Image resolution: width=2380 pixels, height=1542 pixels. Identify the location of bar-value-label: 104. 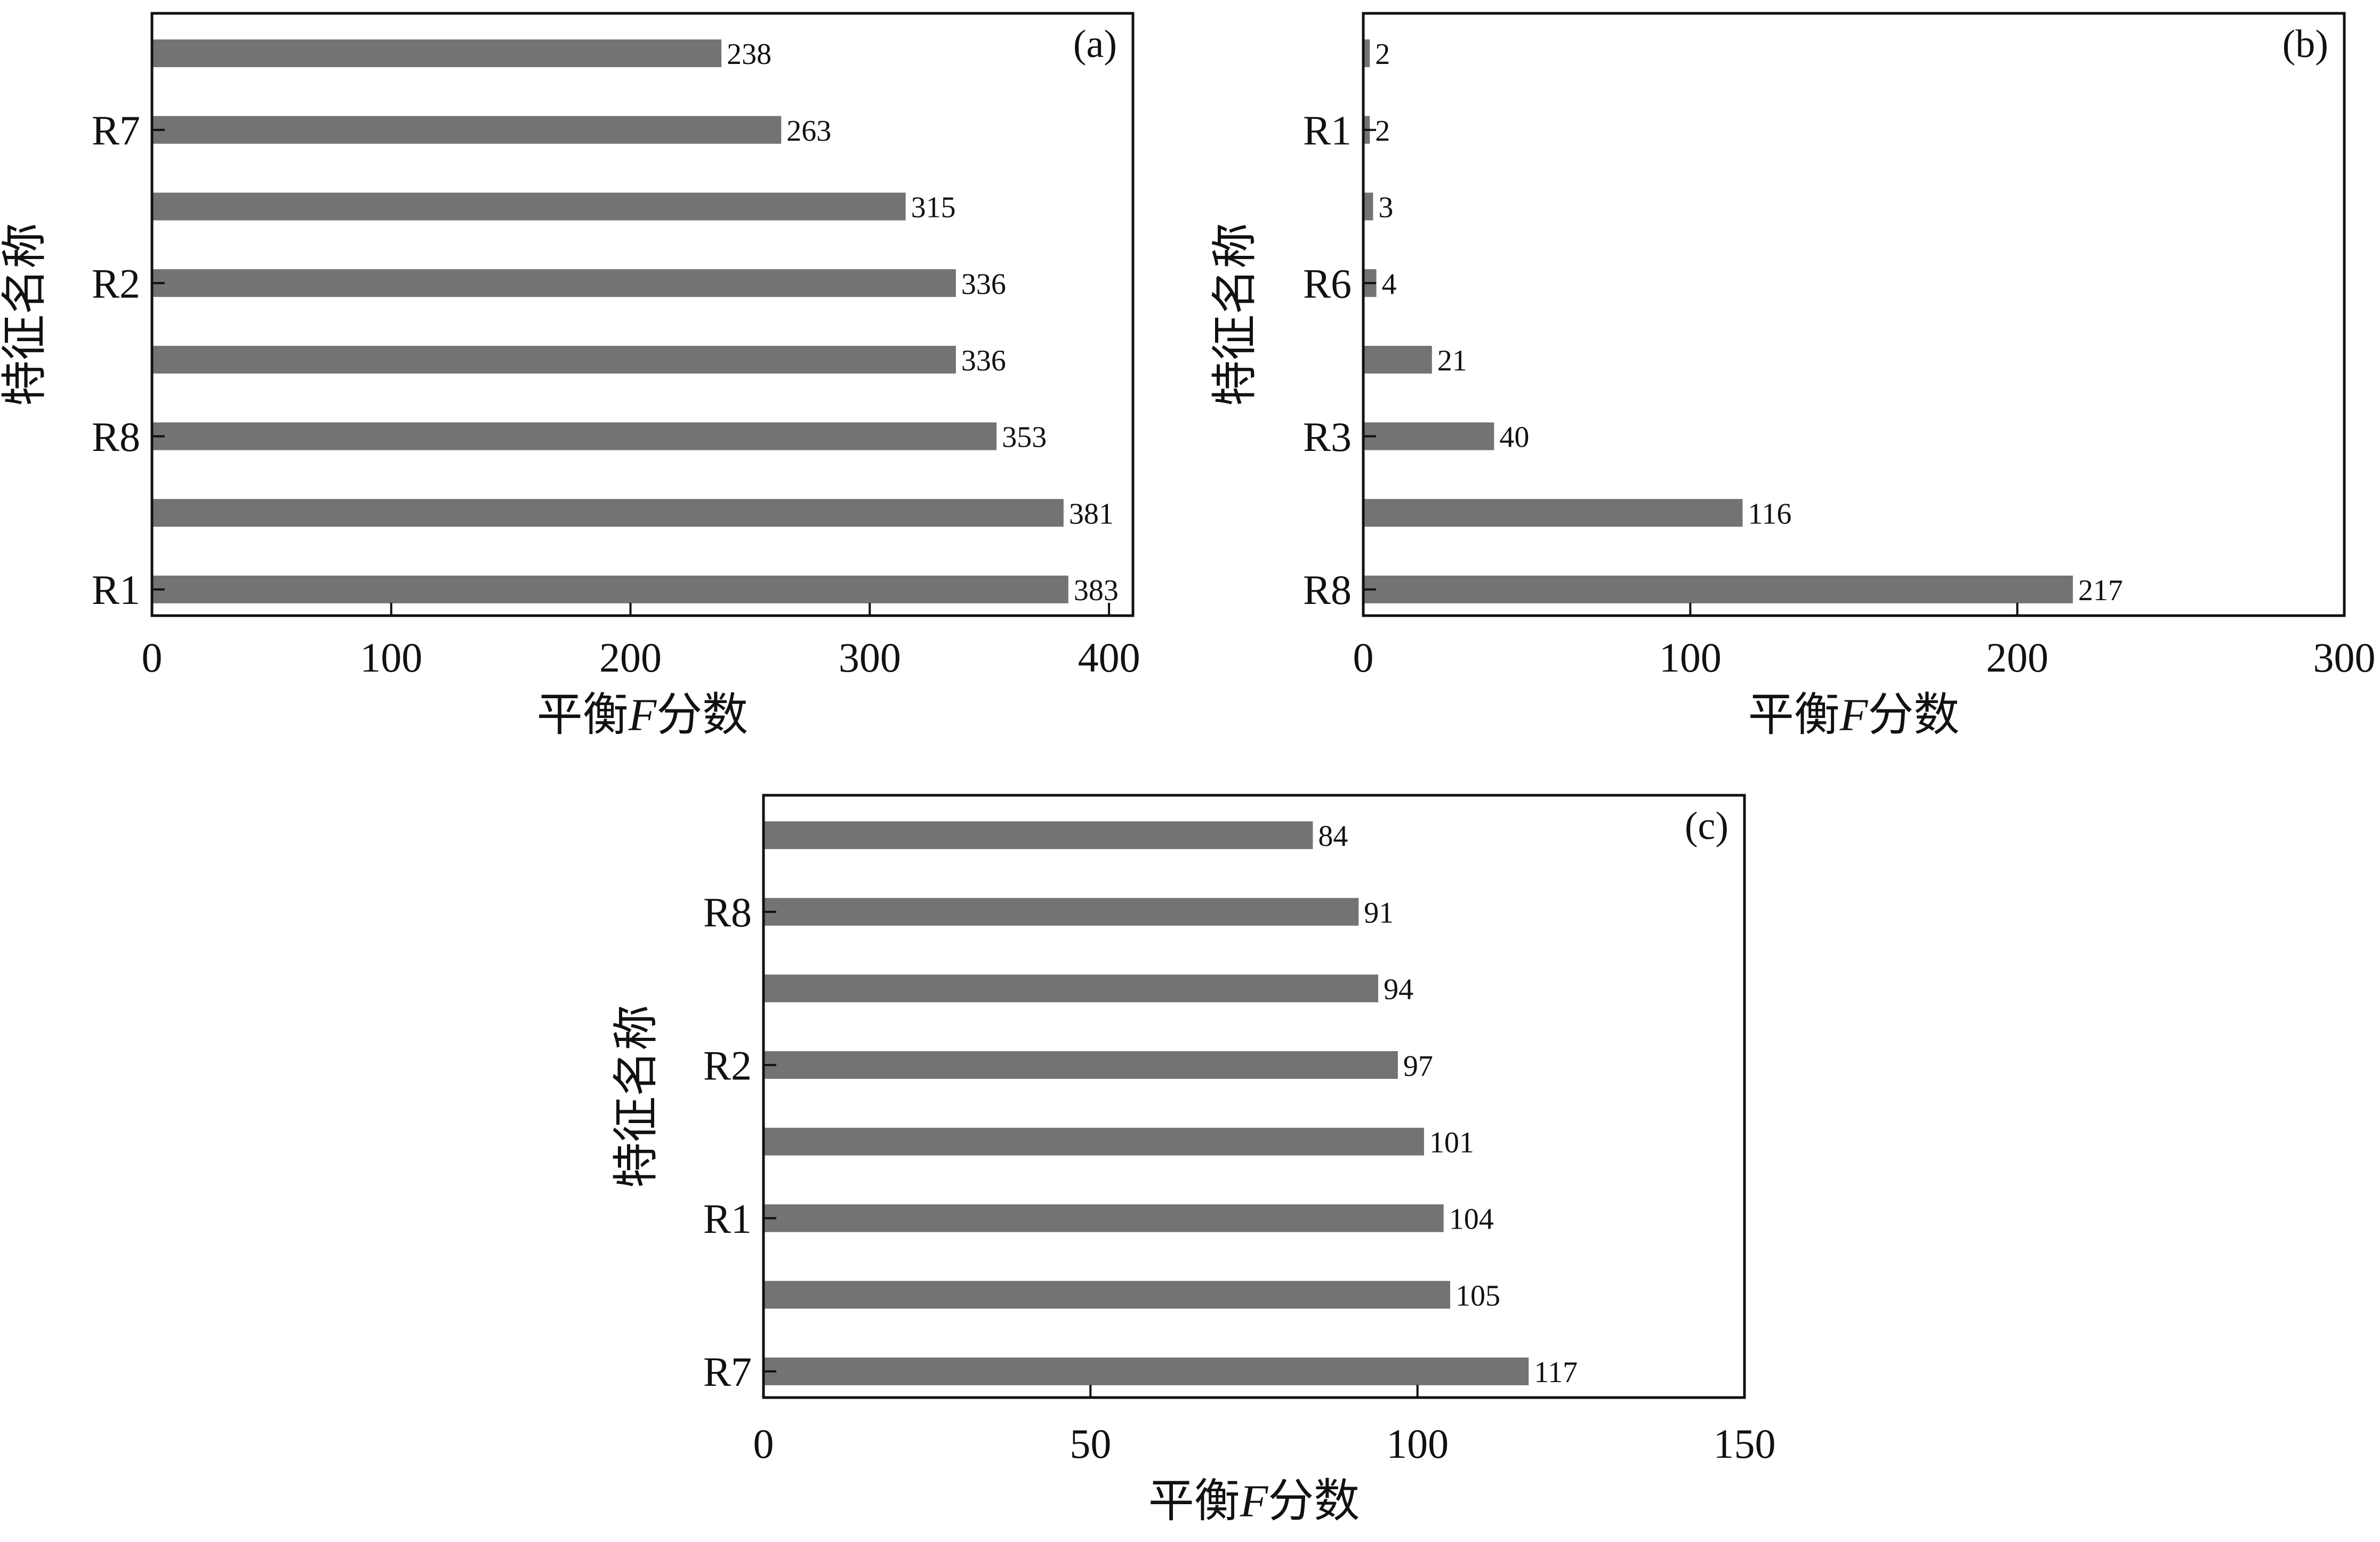
(1471, 1220).